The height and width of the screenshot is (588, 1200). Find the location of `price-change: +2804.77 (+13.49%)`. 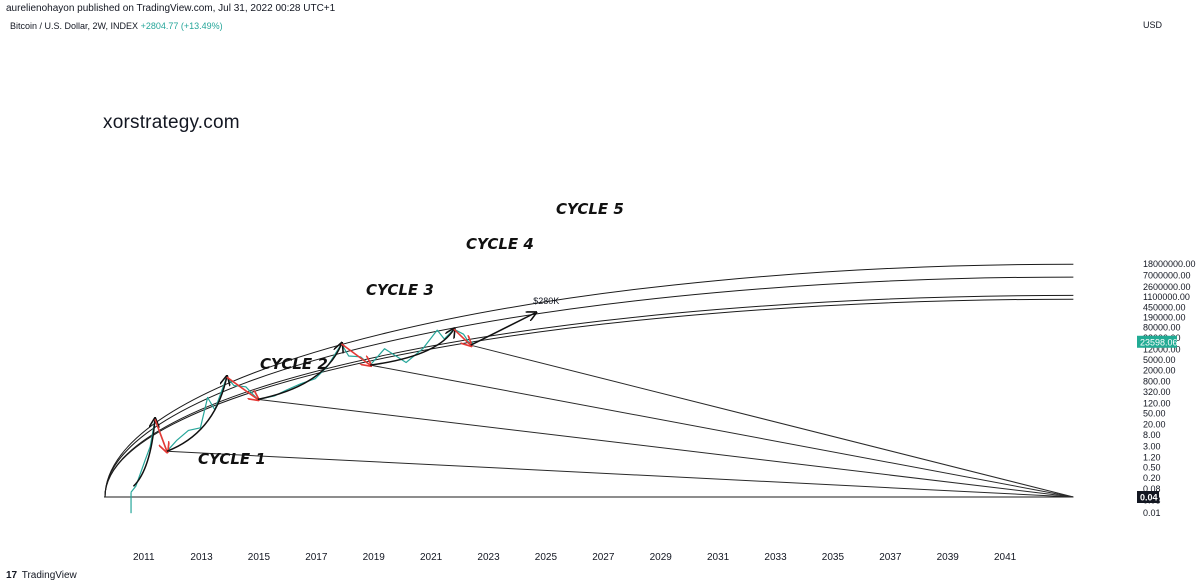

price-change: +2804.77 (+13.49%) is located at coordinates (181, 26).